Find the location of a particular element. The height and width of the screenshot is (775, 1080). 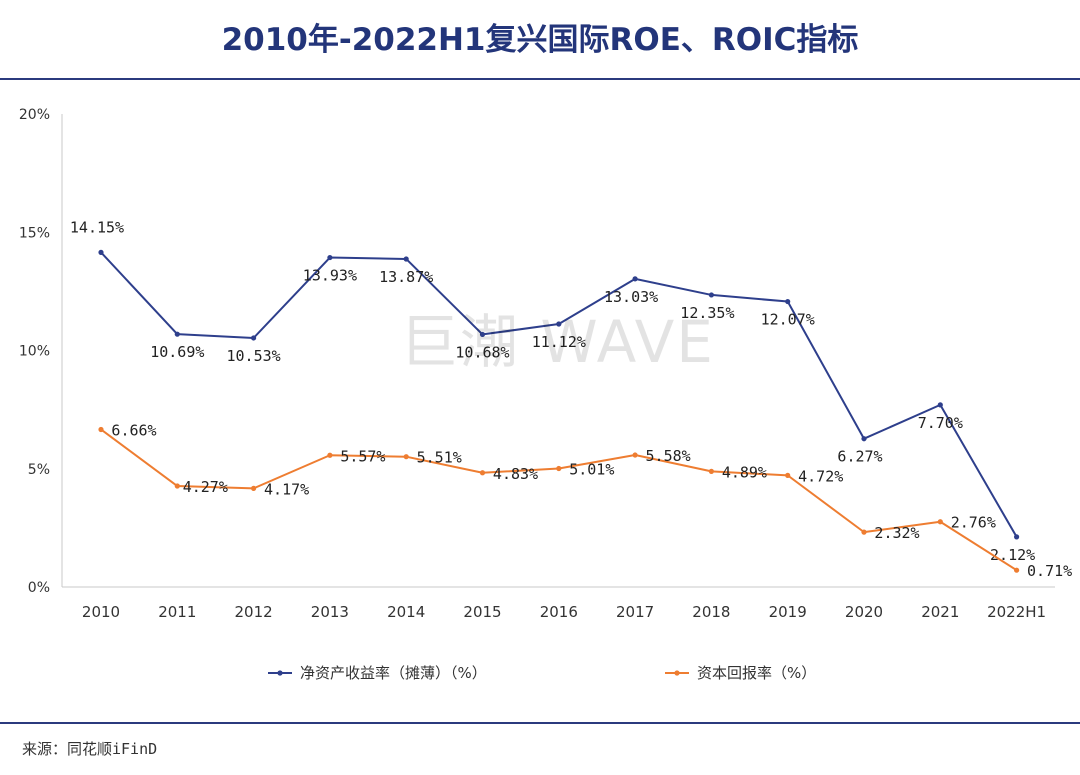

roe-data-label: 10.69% is located at coordinates (177, 352).